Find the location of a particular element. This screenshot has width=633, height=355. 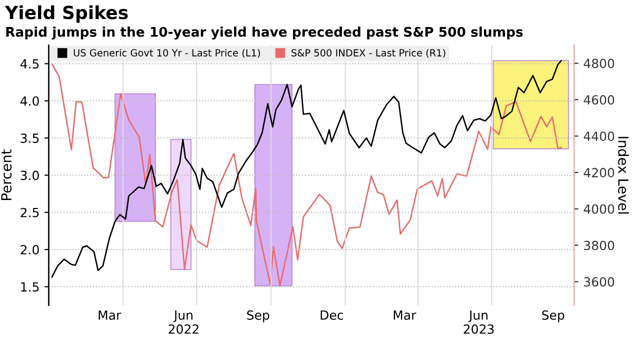

chart-title: Yield Spikes is located at coordinates (66, 14).